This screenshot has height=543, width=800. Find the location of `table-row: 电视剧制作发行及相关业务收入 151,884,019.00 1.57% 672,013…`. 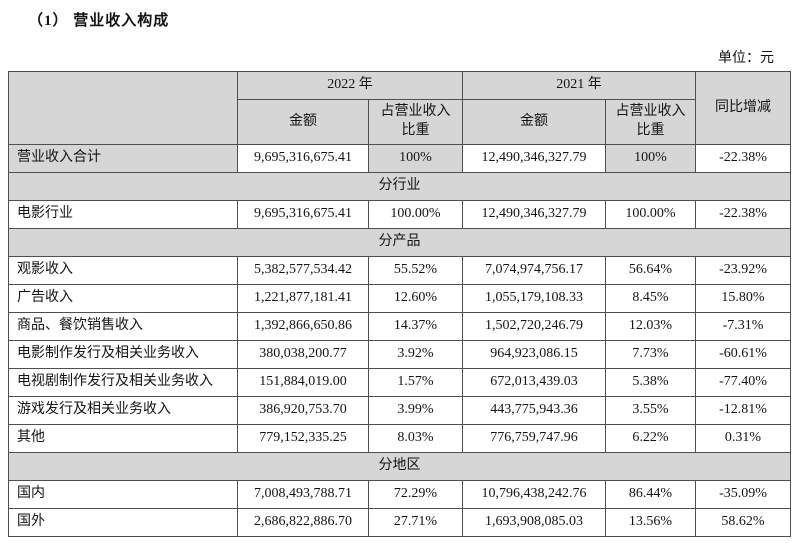

table-row: 电视剧制作发行及相关业务收入 151,884,019.00 1.57% 672,013… is located at coordinates (399, 382).